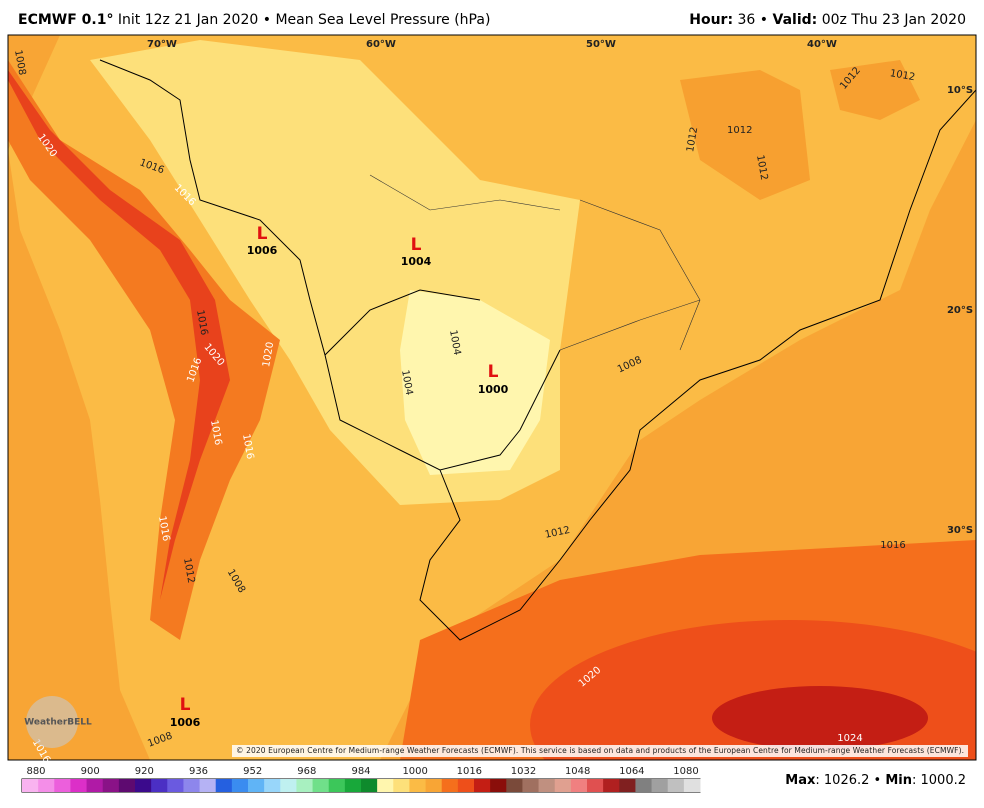  Describe the element at coordinates (90, 771) in the screenshot. I see `colorbar-label: 900` at that location.